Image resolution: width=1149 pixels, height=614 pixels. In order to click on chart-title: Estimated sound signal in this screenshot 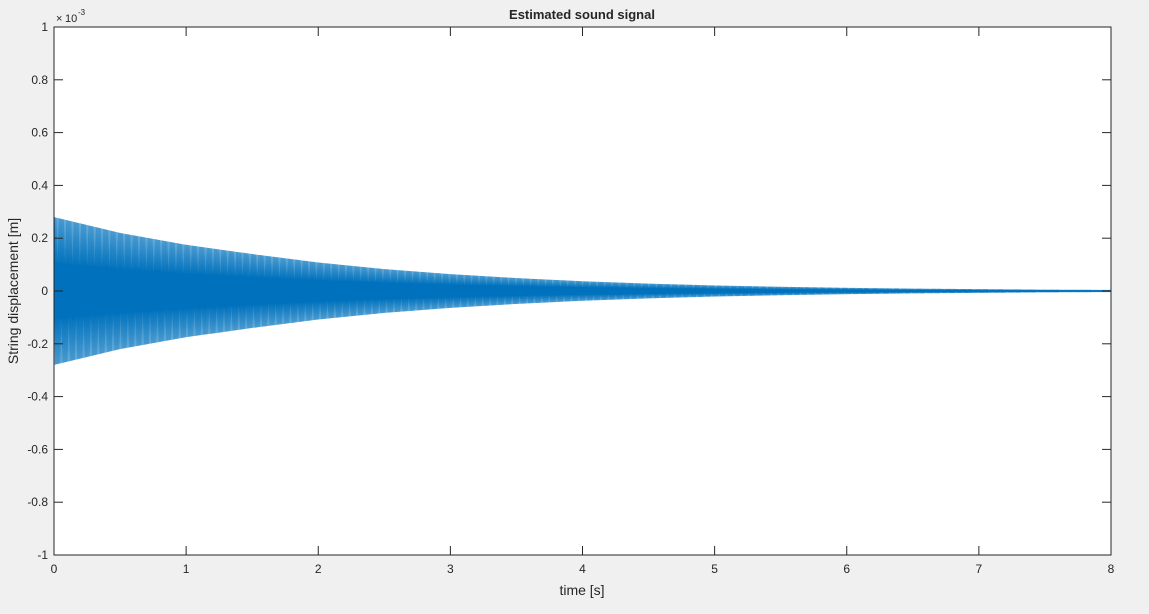, I will do `click(582, 14)`.